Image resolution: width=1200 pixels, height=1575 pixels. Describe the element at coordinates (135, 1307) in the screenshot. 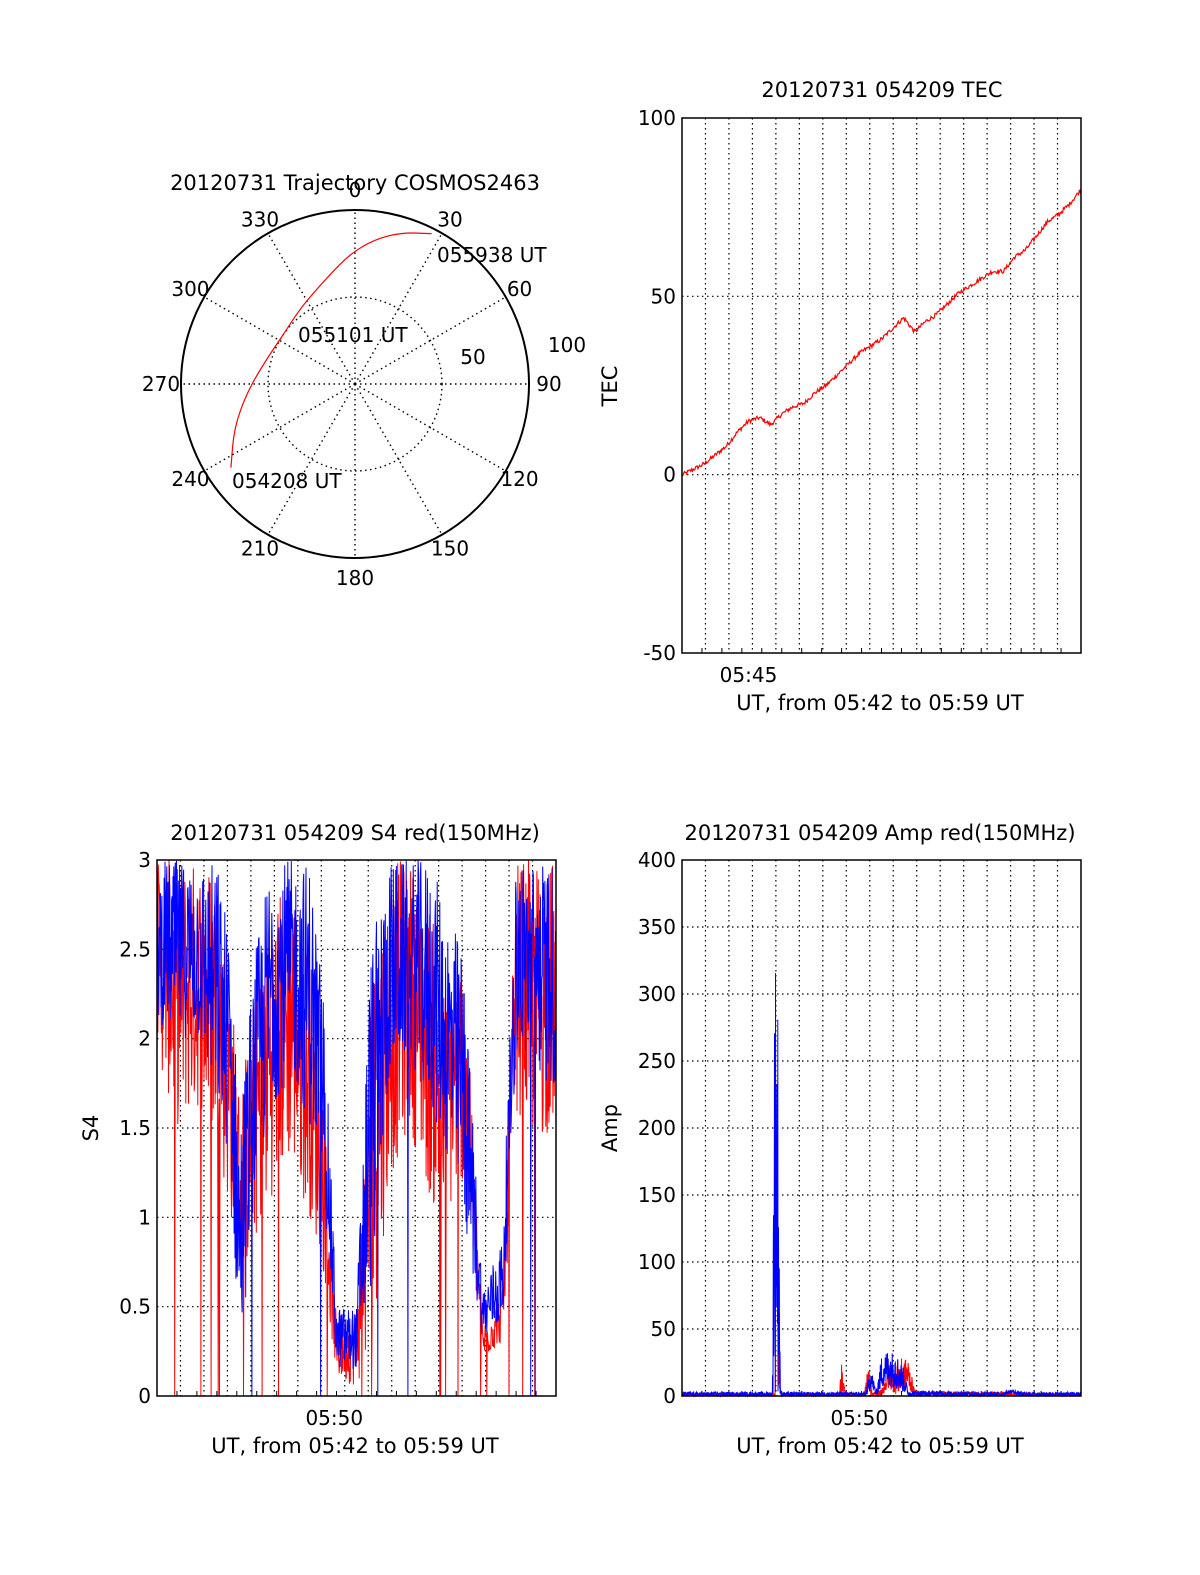

I see `s4-ytick-label: 0.5` at that location.